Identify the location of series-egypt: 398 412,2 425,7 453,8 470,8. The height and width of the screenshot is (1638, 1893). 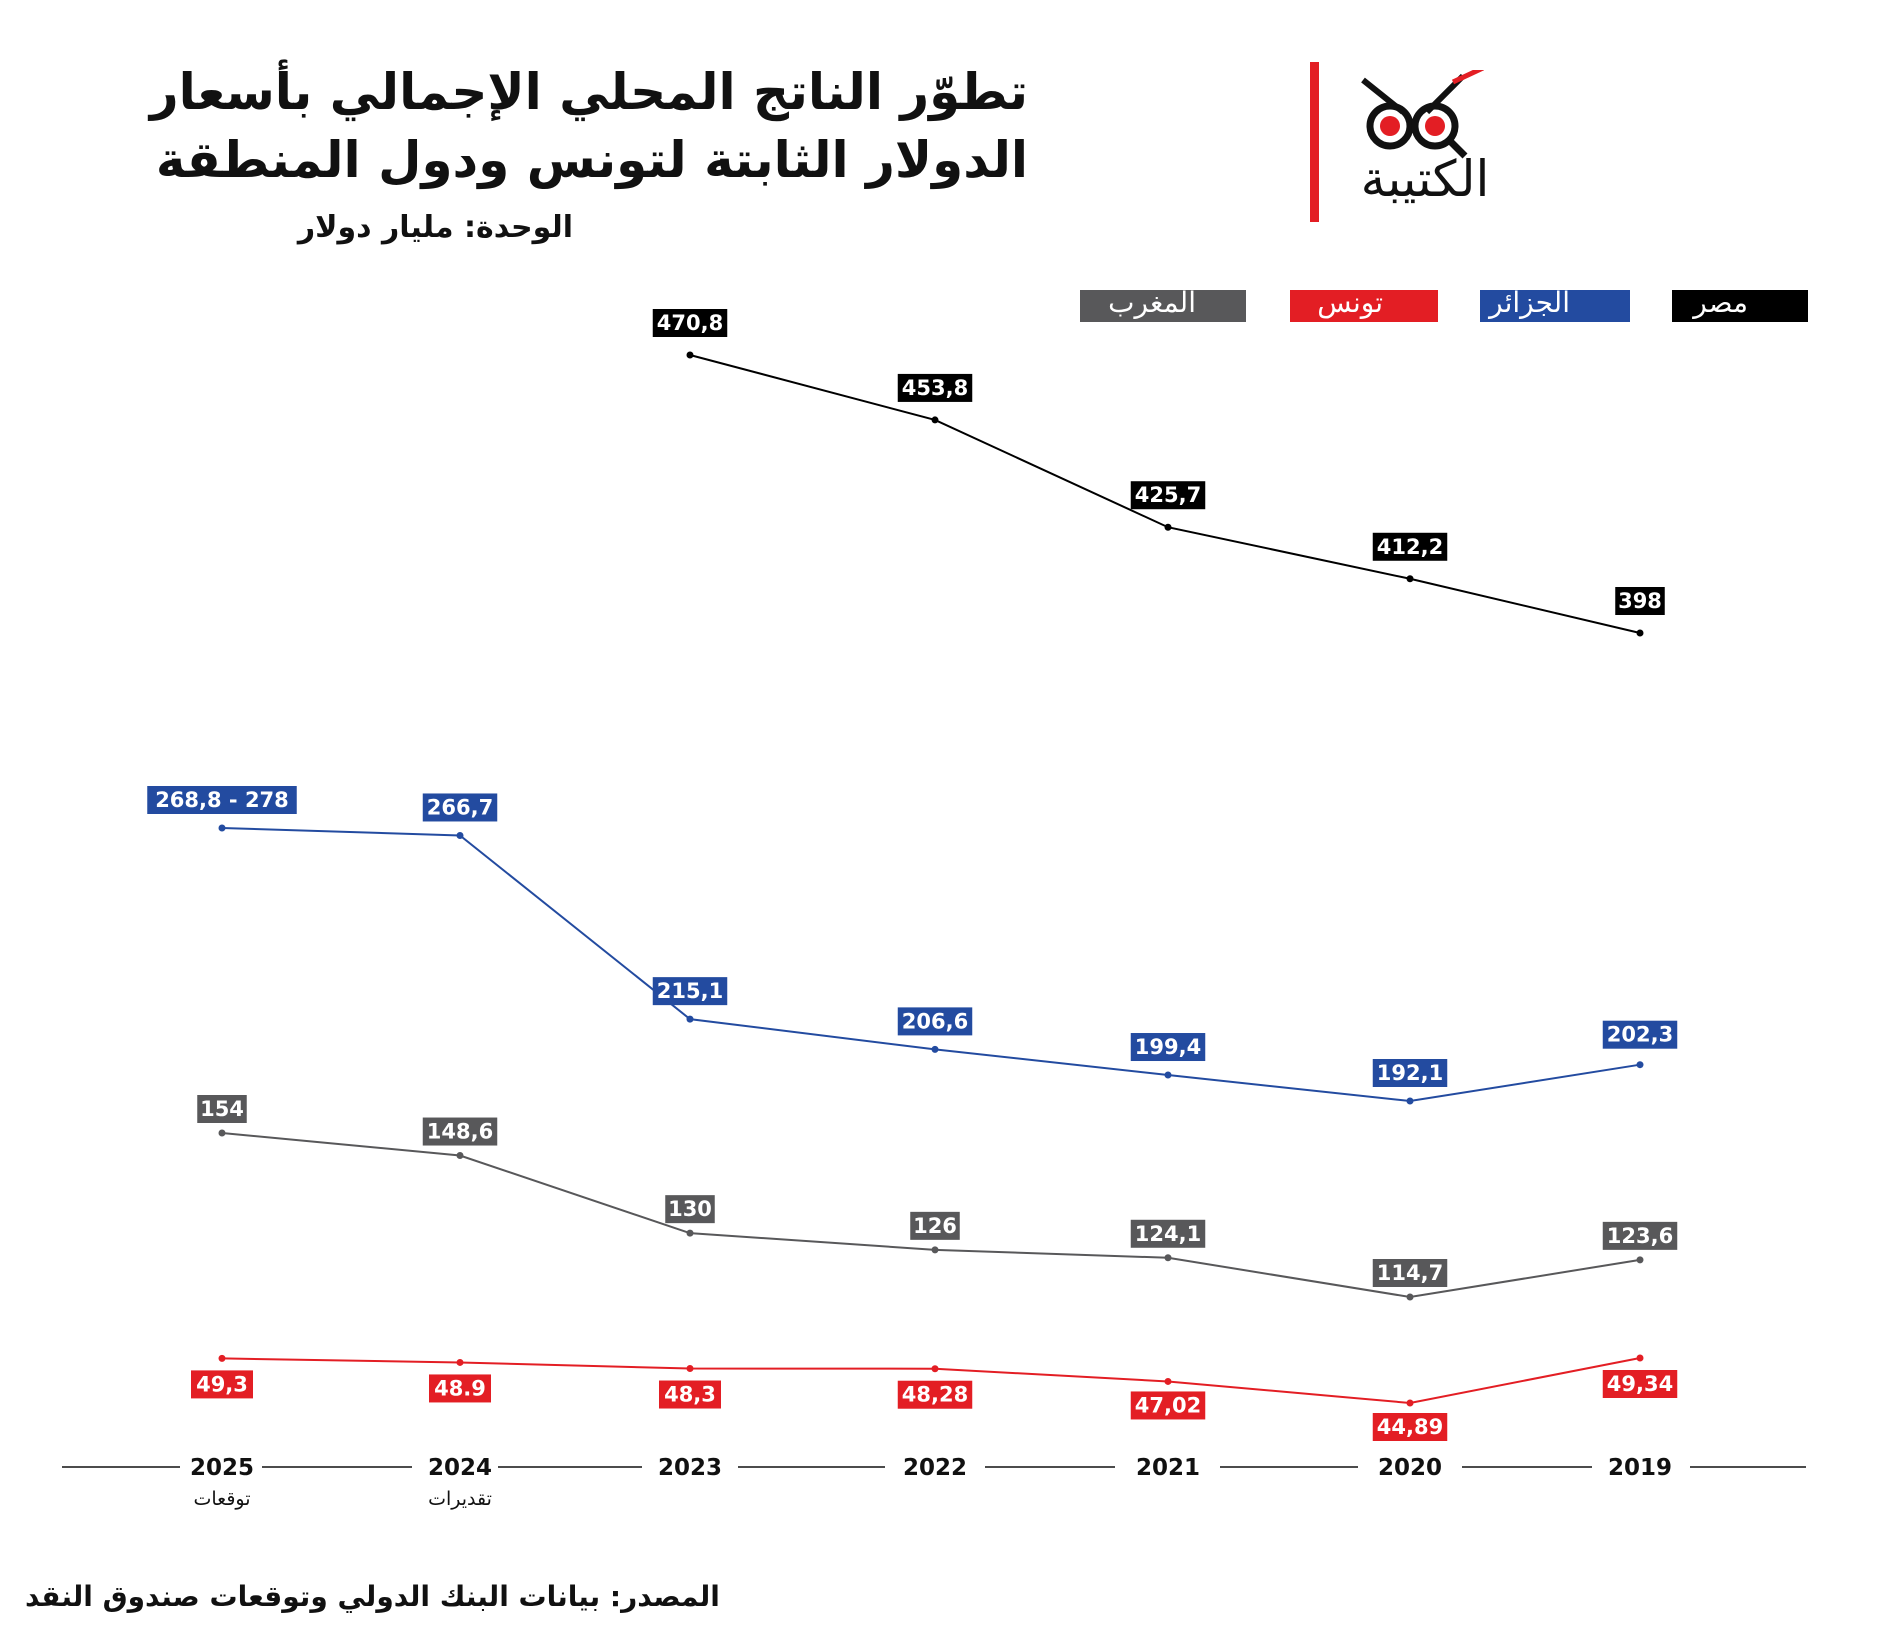
(1158, 473).